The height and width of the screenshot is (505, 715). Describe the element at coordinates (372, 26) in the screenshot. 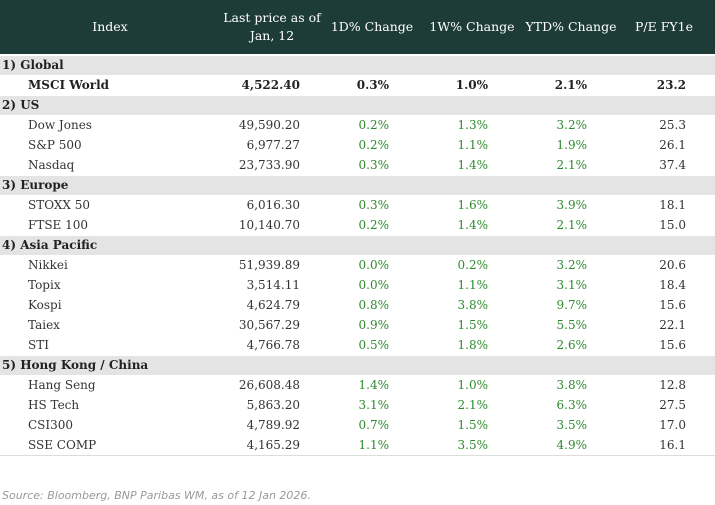

I see `column-header: 1D% Change` at that location.